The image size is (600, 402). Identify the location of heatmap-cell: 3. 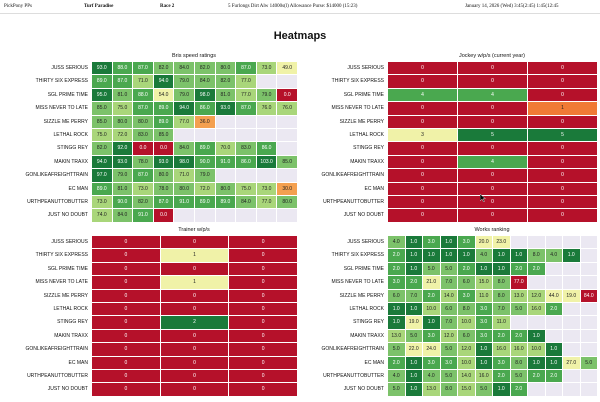
(423, 136).